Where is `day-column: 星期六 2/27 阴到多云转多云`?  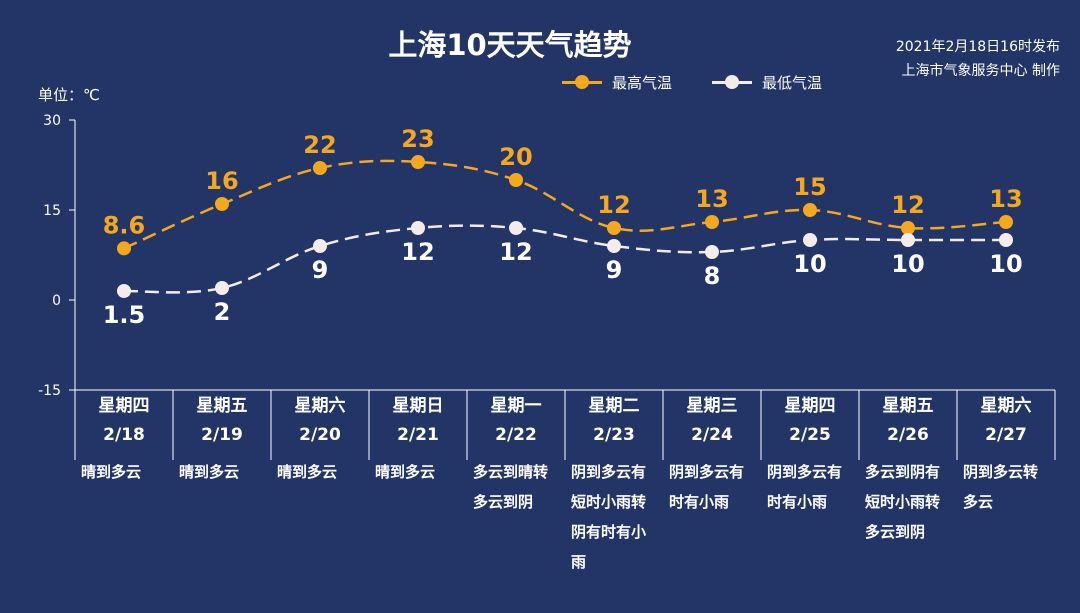 day-column: 星期六 2/27 阴到多云转多云 is located at coordinates (1006, 454).